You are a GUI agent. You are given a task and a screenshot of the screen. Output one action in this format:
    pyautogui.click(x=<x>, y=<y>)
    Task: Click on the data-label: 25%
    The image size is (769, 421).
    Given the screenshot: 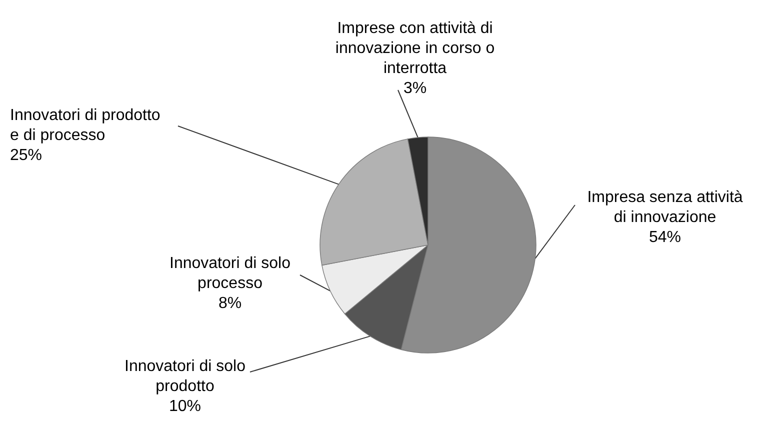 What is the action you would take?
    pyautogui.click(x=26, y=155)
    